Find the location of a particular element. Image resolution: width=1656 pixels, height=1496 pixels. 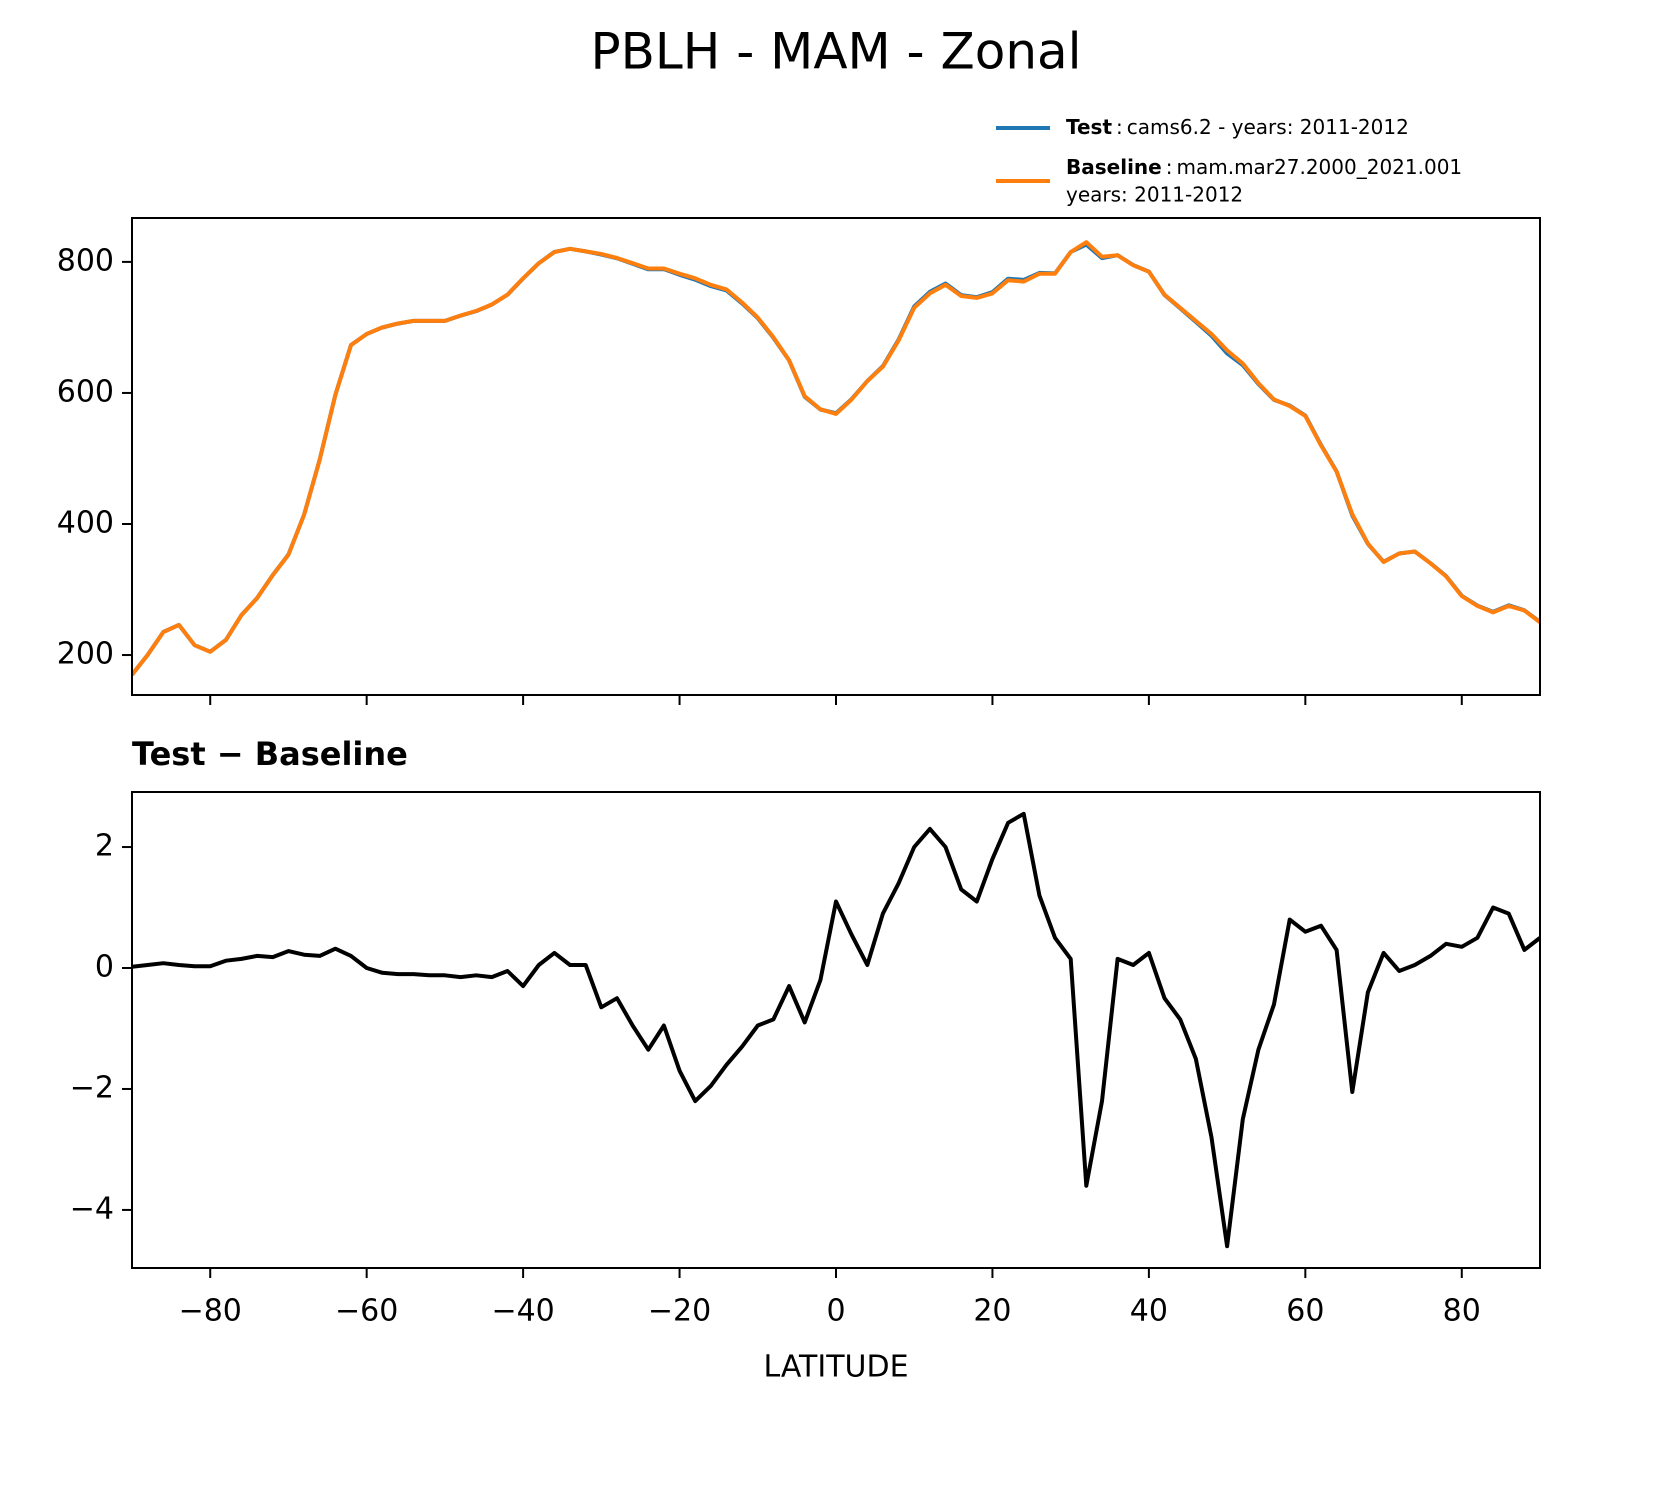

y-tick-label: 600 is located at coordinates (85, 391).